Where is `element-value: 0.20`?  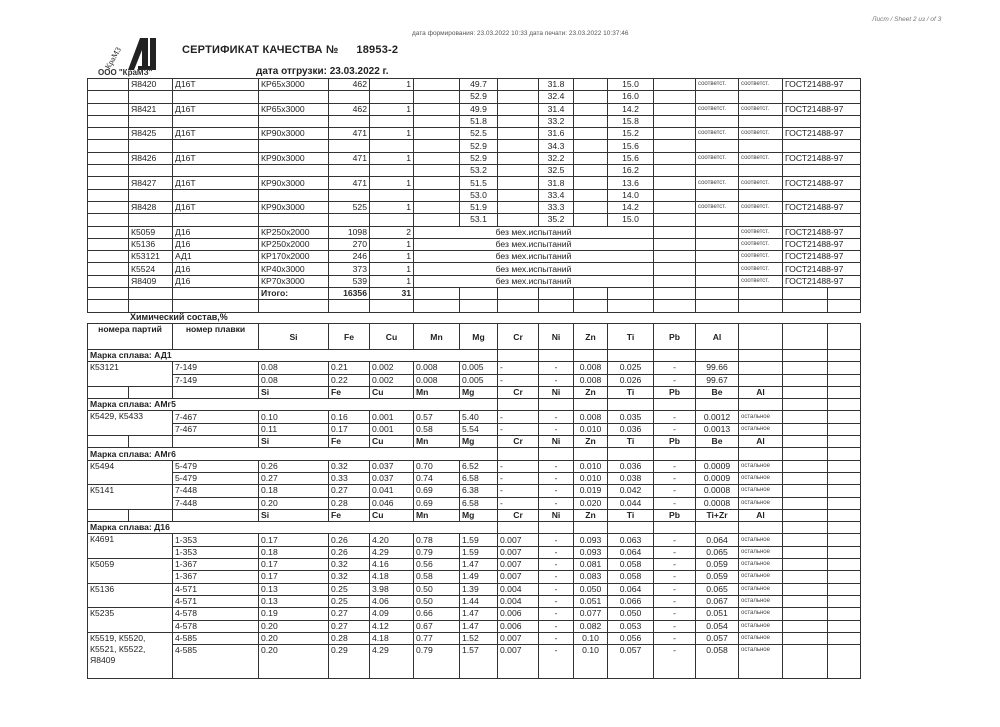 element-value: 0.20 is located at coordinates (294, 503).